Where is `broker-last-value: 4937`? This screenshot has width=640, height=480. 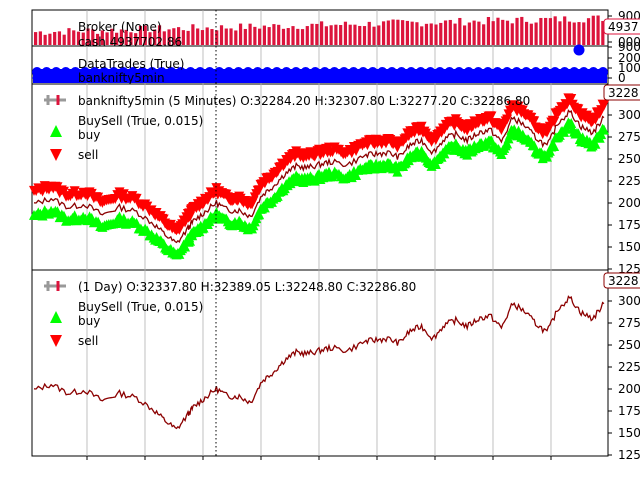
broker-last-value: 4937 is located at coordinates (623, 27).